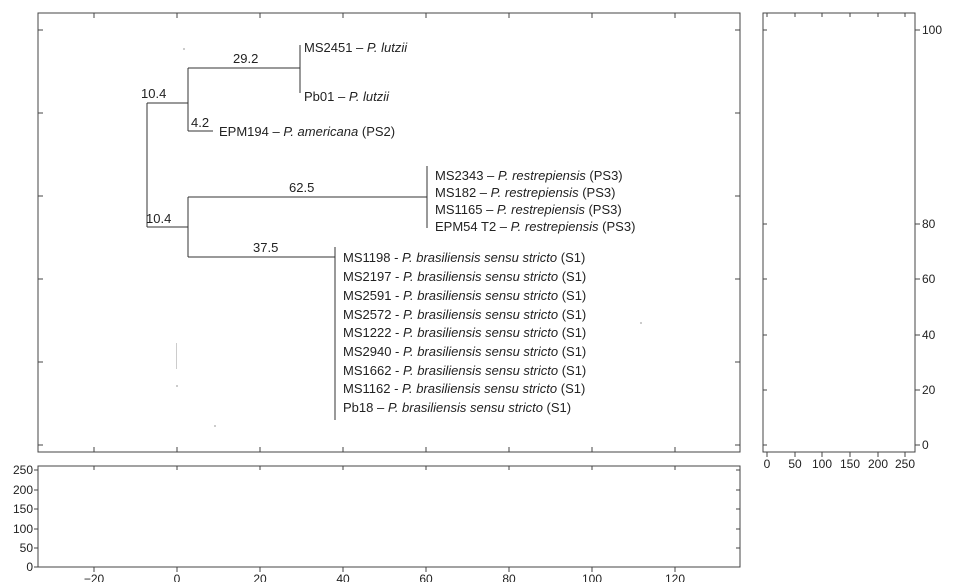 The height and width of the screenshot is (582, 958). I want to click on right-y-tick-label: 0, so click(925, 445).